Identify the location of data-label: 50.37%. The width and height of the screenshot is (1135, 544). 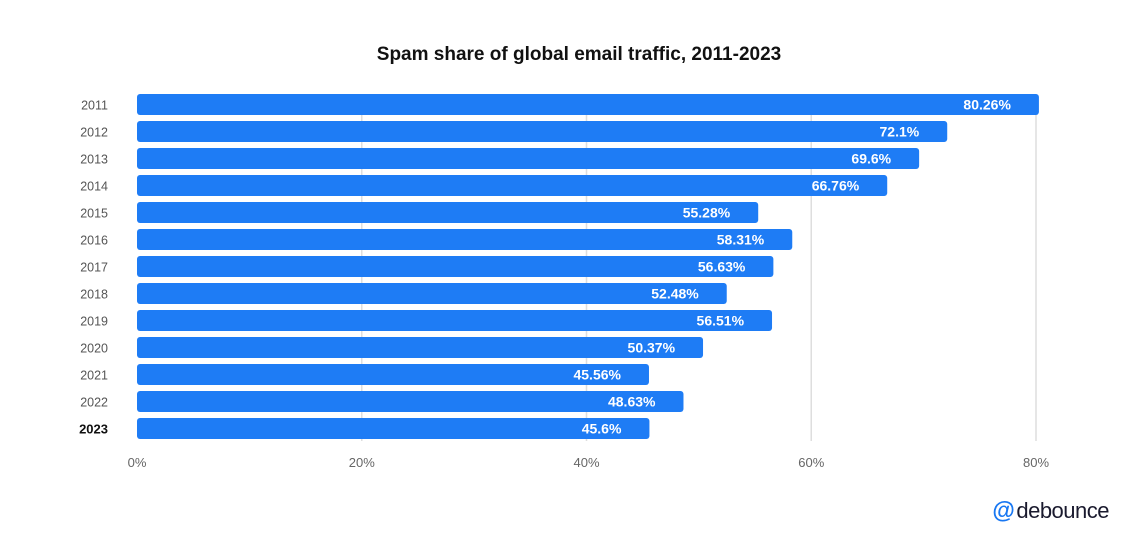
(652, 348).